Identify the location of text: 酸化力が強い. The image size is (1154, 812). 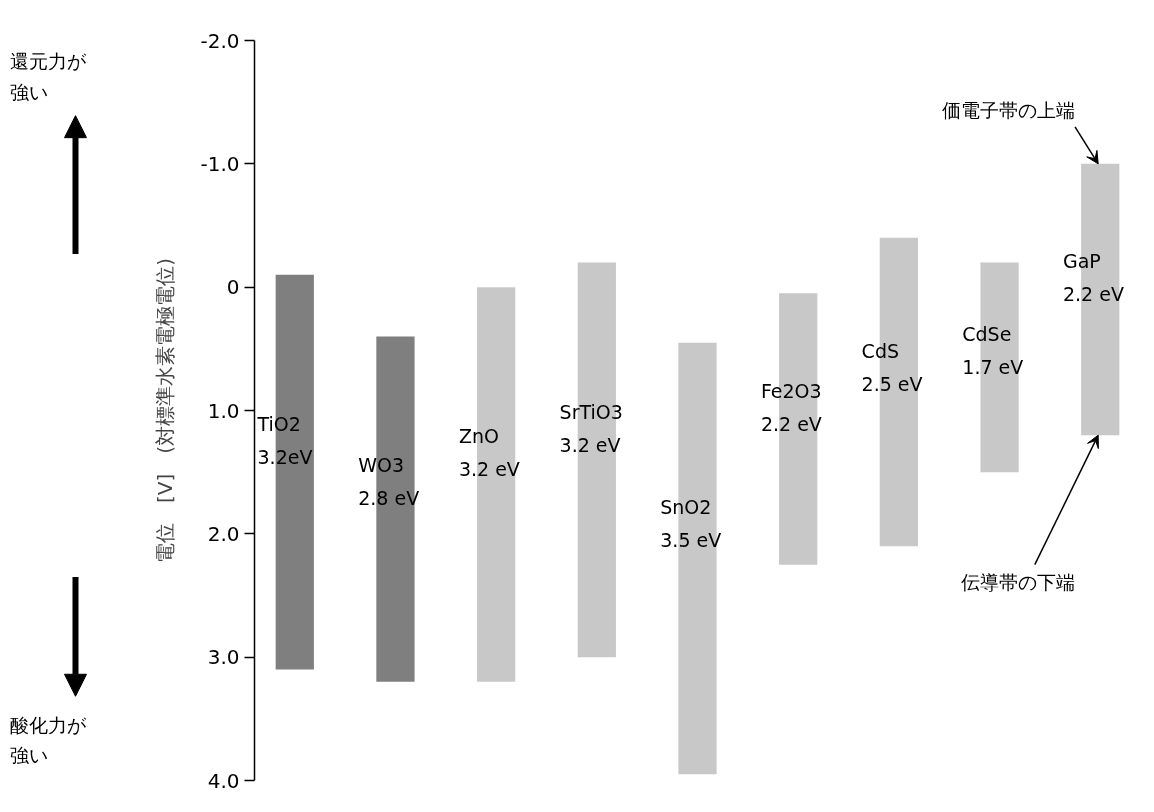
(48, 740).